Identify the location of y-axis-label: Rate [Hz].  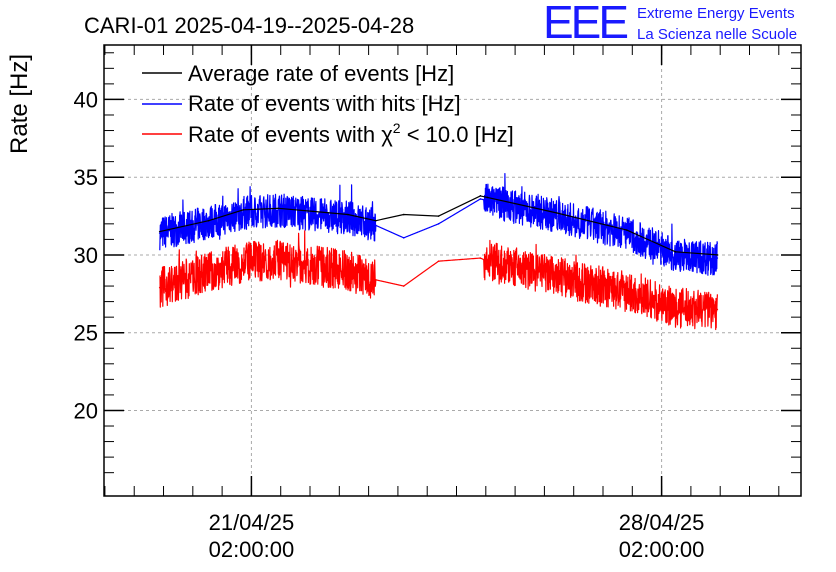
(19, 104).